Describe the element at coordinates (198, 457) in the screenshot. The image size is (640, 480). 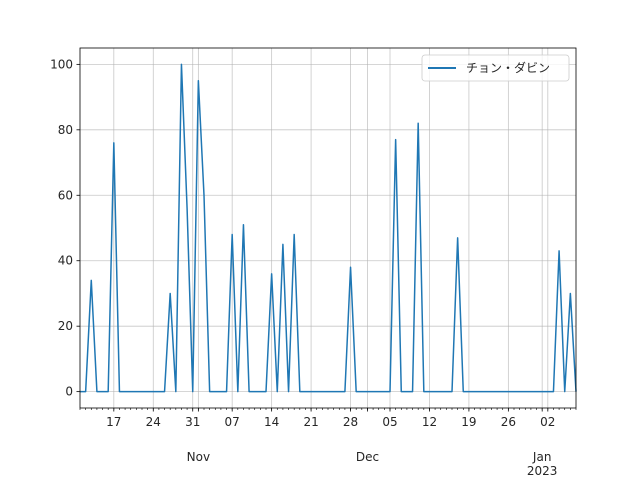
I see `x-month-label: Nov` at that location.